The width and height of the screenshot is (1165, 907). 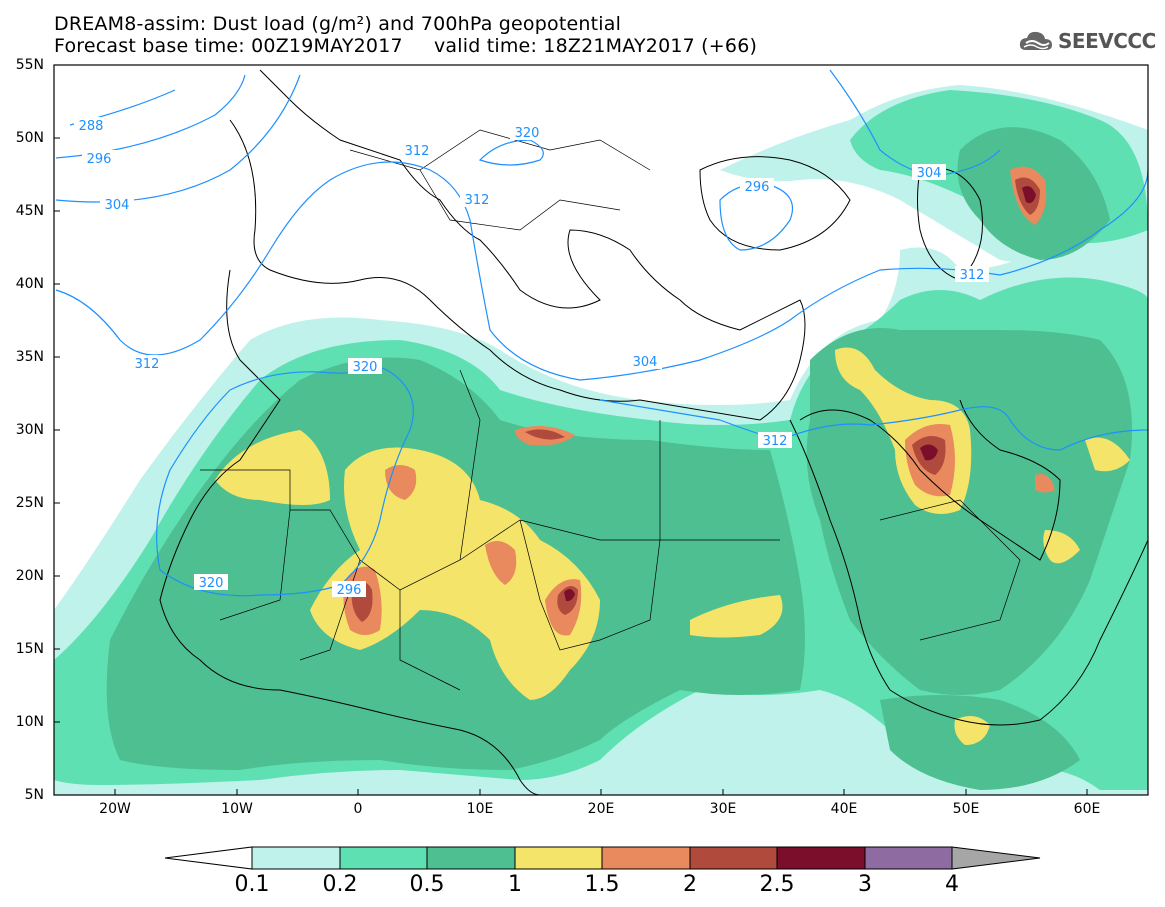 I want to click on colorbar-label: 1.5, so click(x=602, y=884).